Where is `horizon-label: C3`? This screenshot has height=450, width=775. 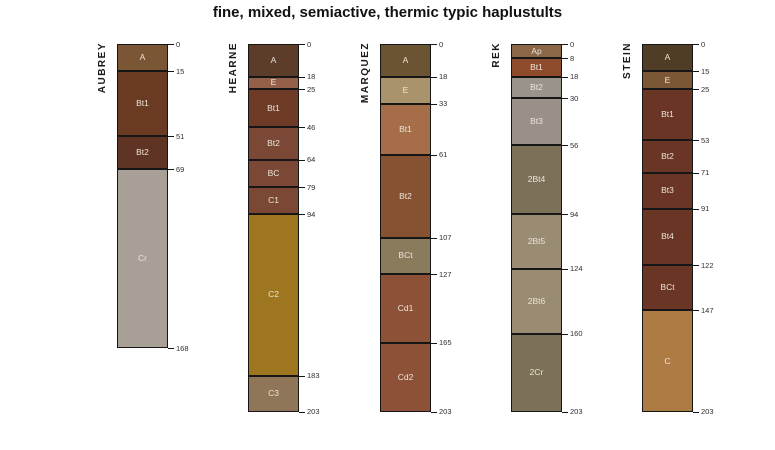 horizon-label: C3 is located at coordinates (273, 393).